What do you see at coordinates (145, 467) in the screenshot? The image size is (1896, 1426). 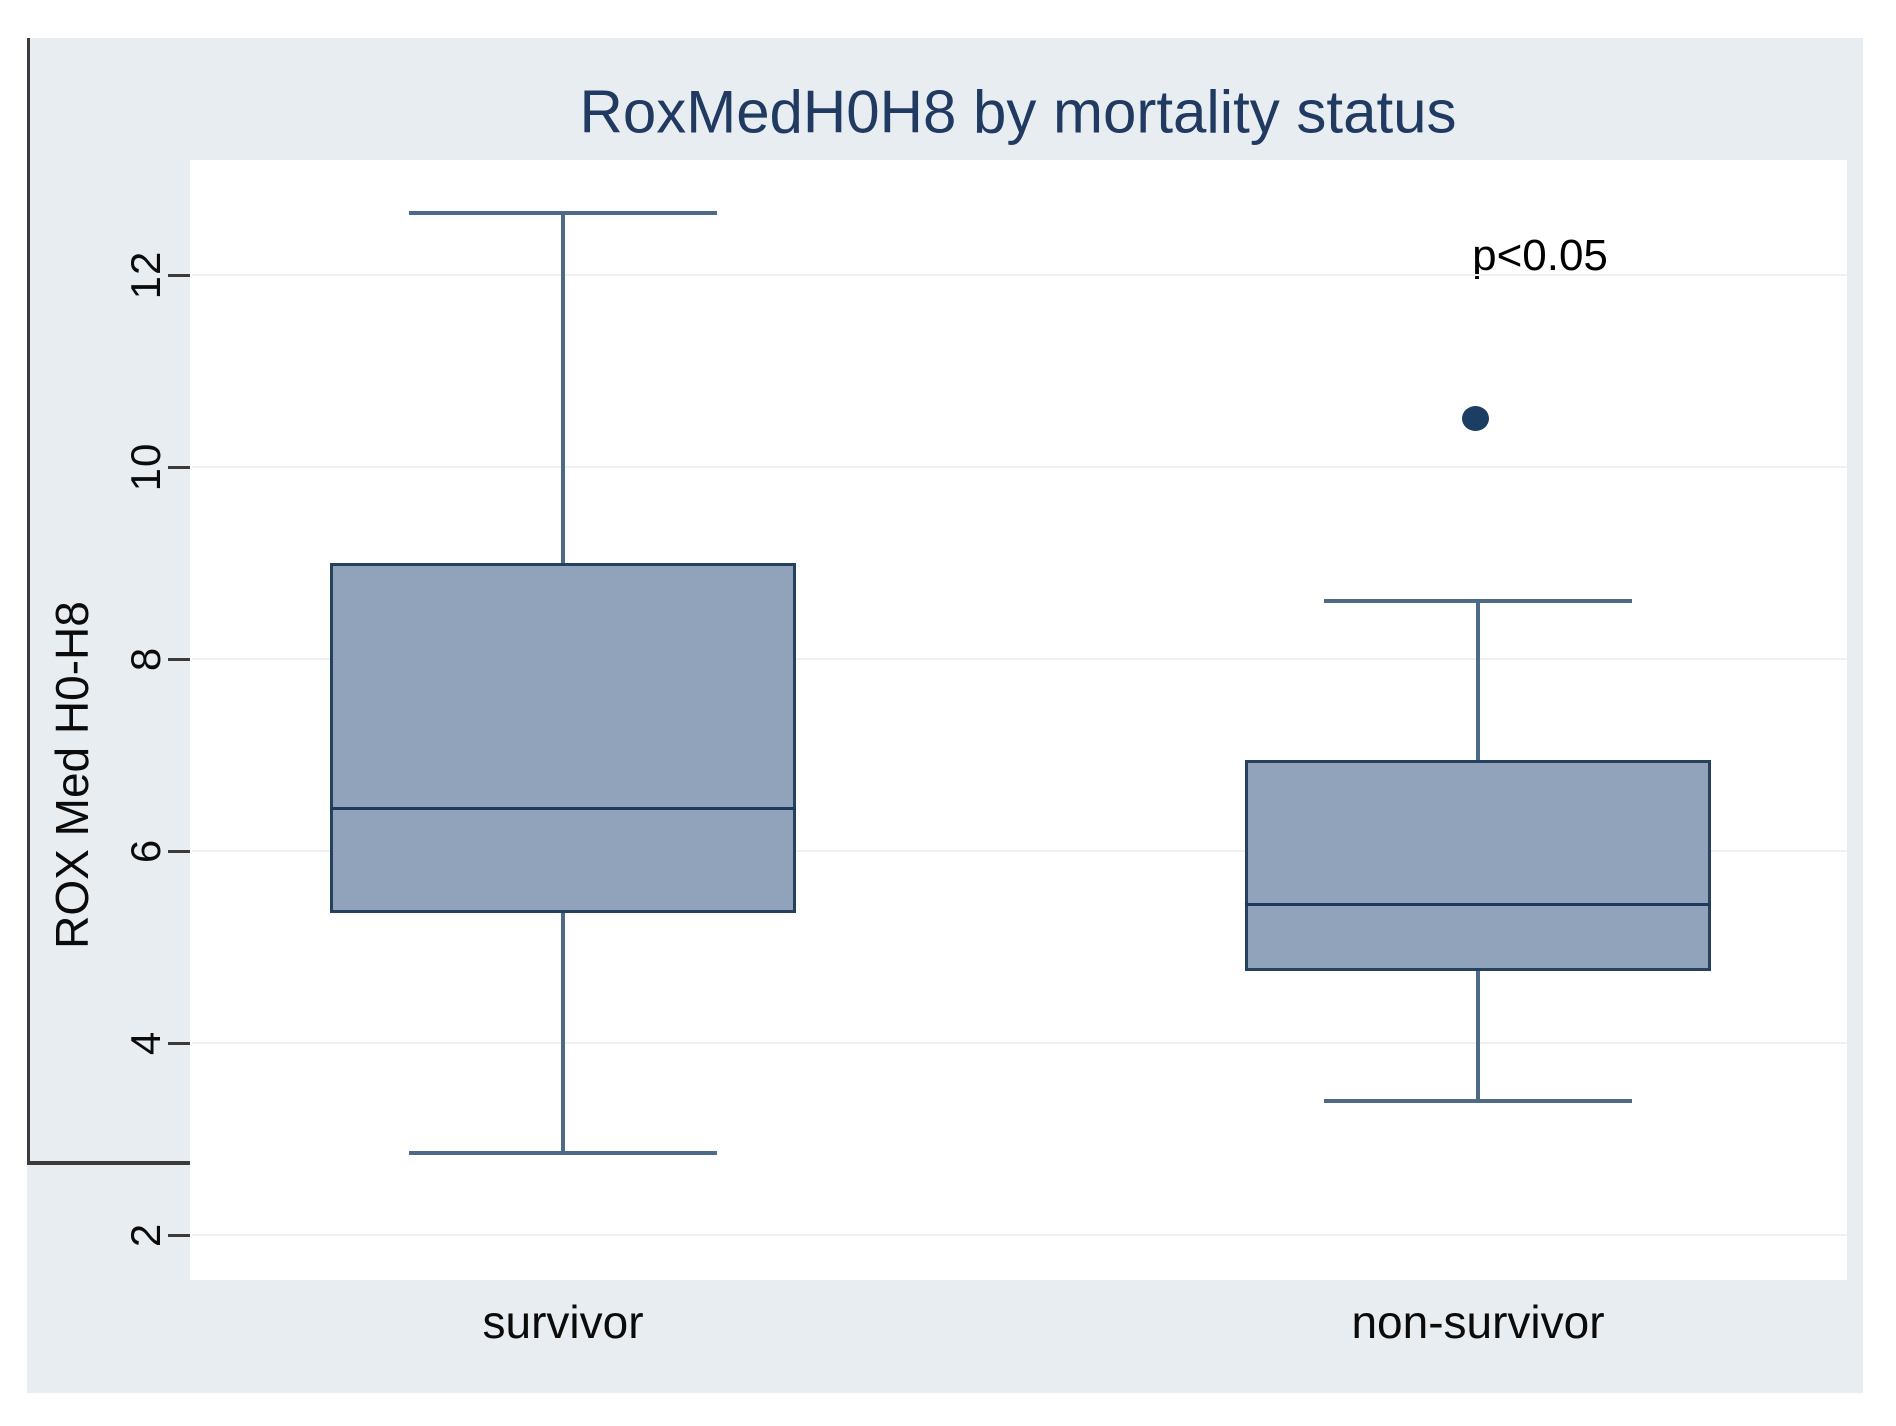 I see `y-tick-label: 10` at bounding box center [145, 467].